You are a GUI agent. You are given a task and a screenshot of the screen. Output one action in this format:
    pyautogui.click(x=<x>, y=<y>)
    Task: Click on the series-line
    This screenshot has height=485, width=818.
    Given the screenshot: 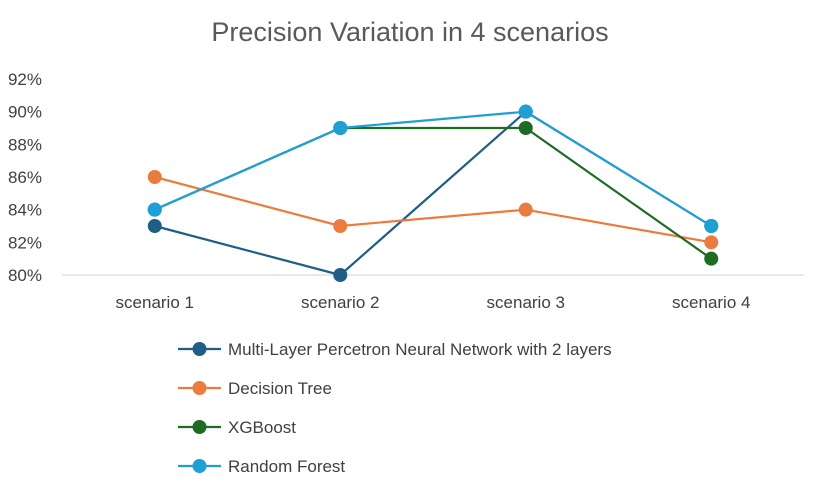 What is the action you would take?
    pyautogui.click(x=433, y=209)
    